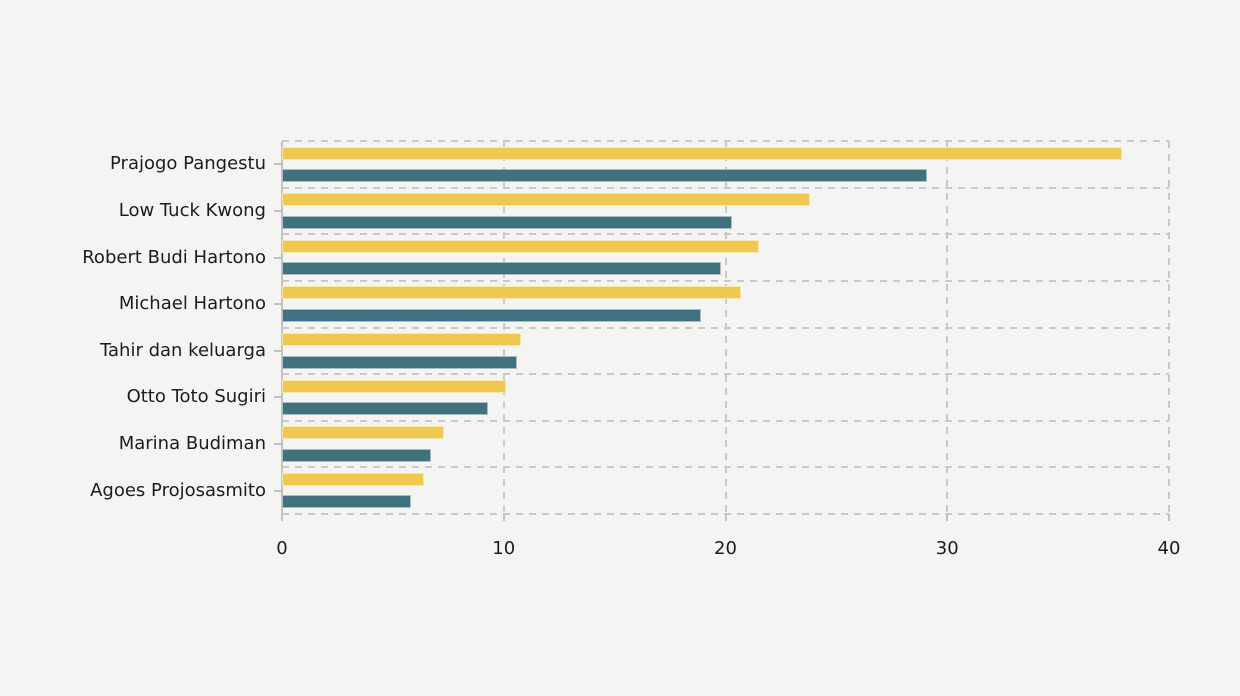 The image size is (1240, 696). What do you see at coordinates (174, 257) in the screenshot?
I see `y-axis-label: Robert Budi Hartono` at bounding box center [174, 257].